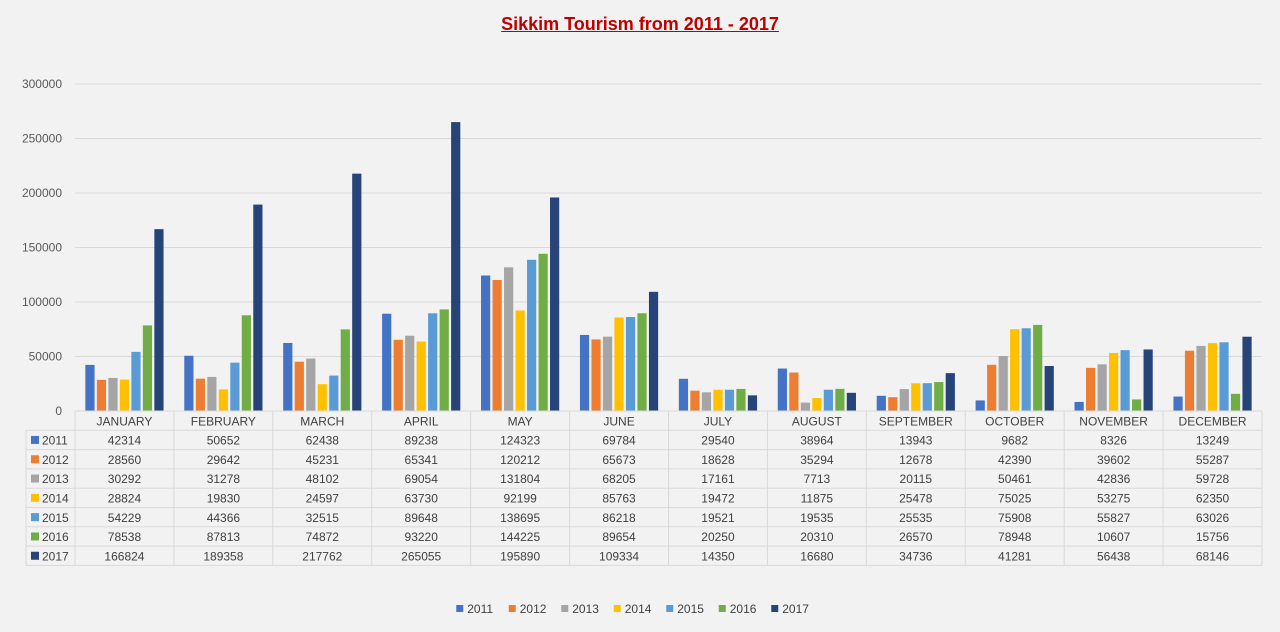  I want to click on bar-2015-january, so click(136, 381).